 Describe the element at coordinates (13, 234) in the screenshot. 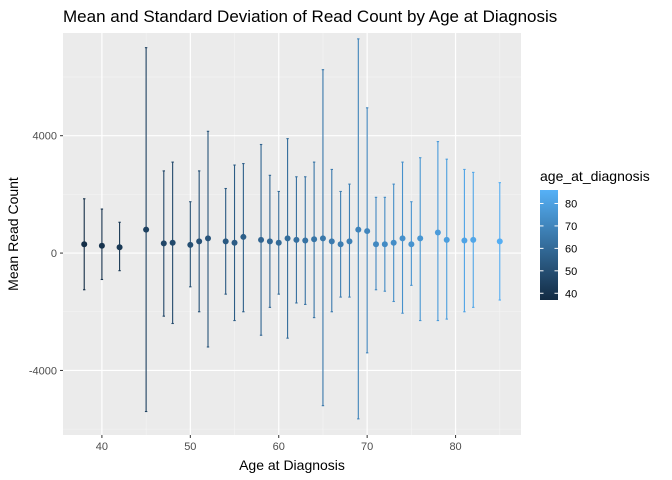

I see `y-axis-title: Mean Read Count` at that location.